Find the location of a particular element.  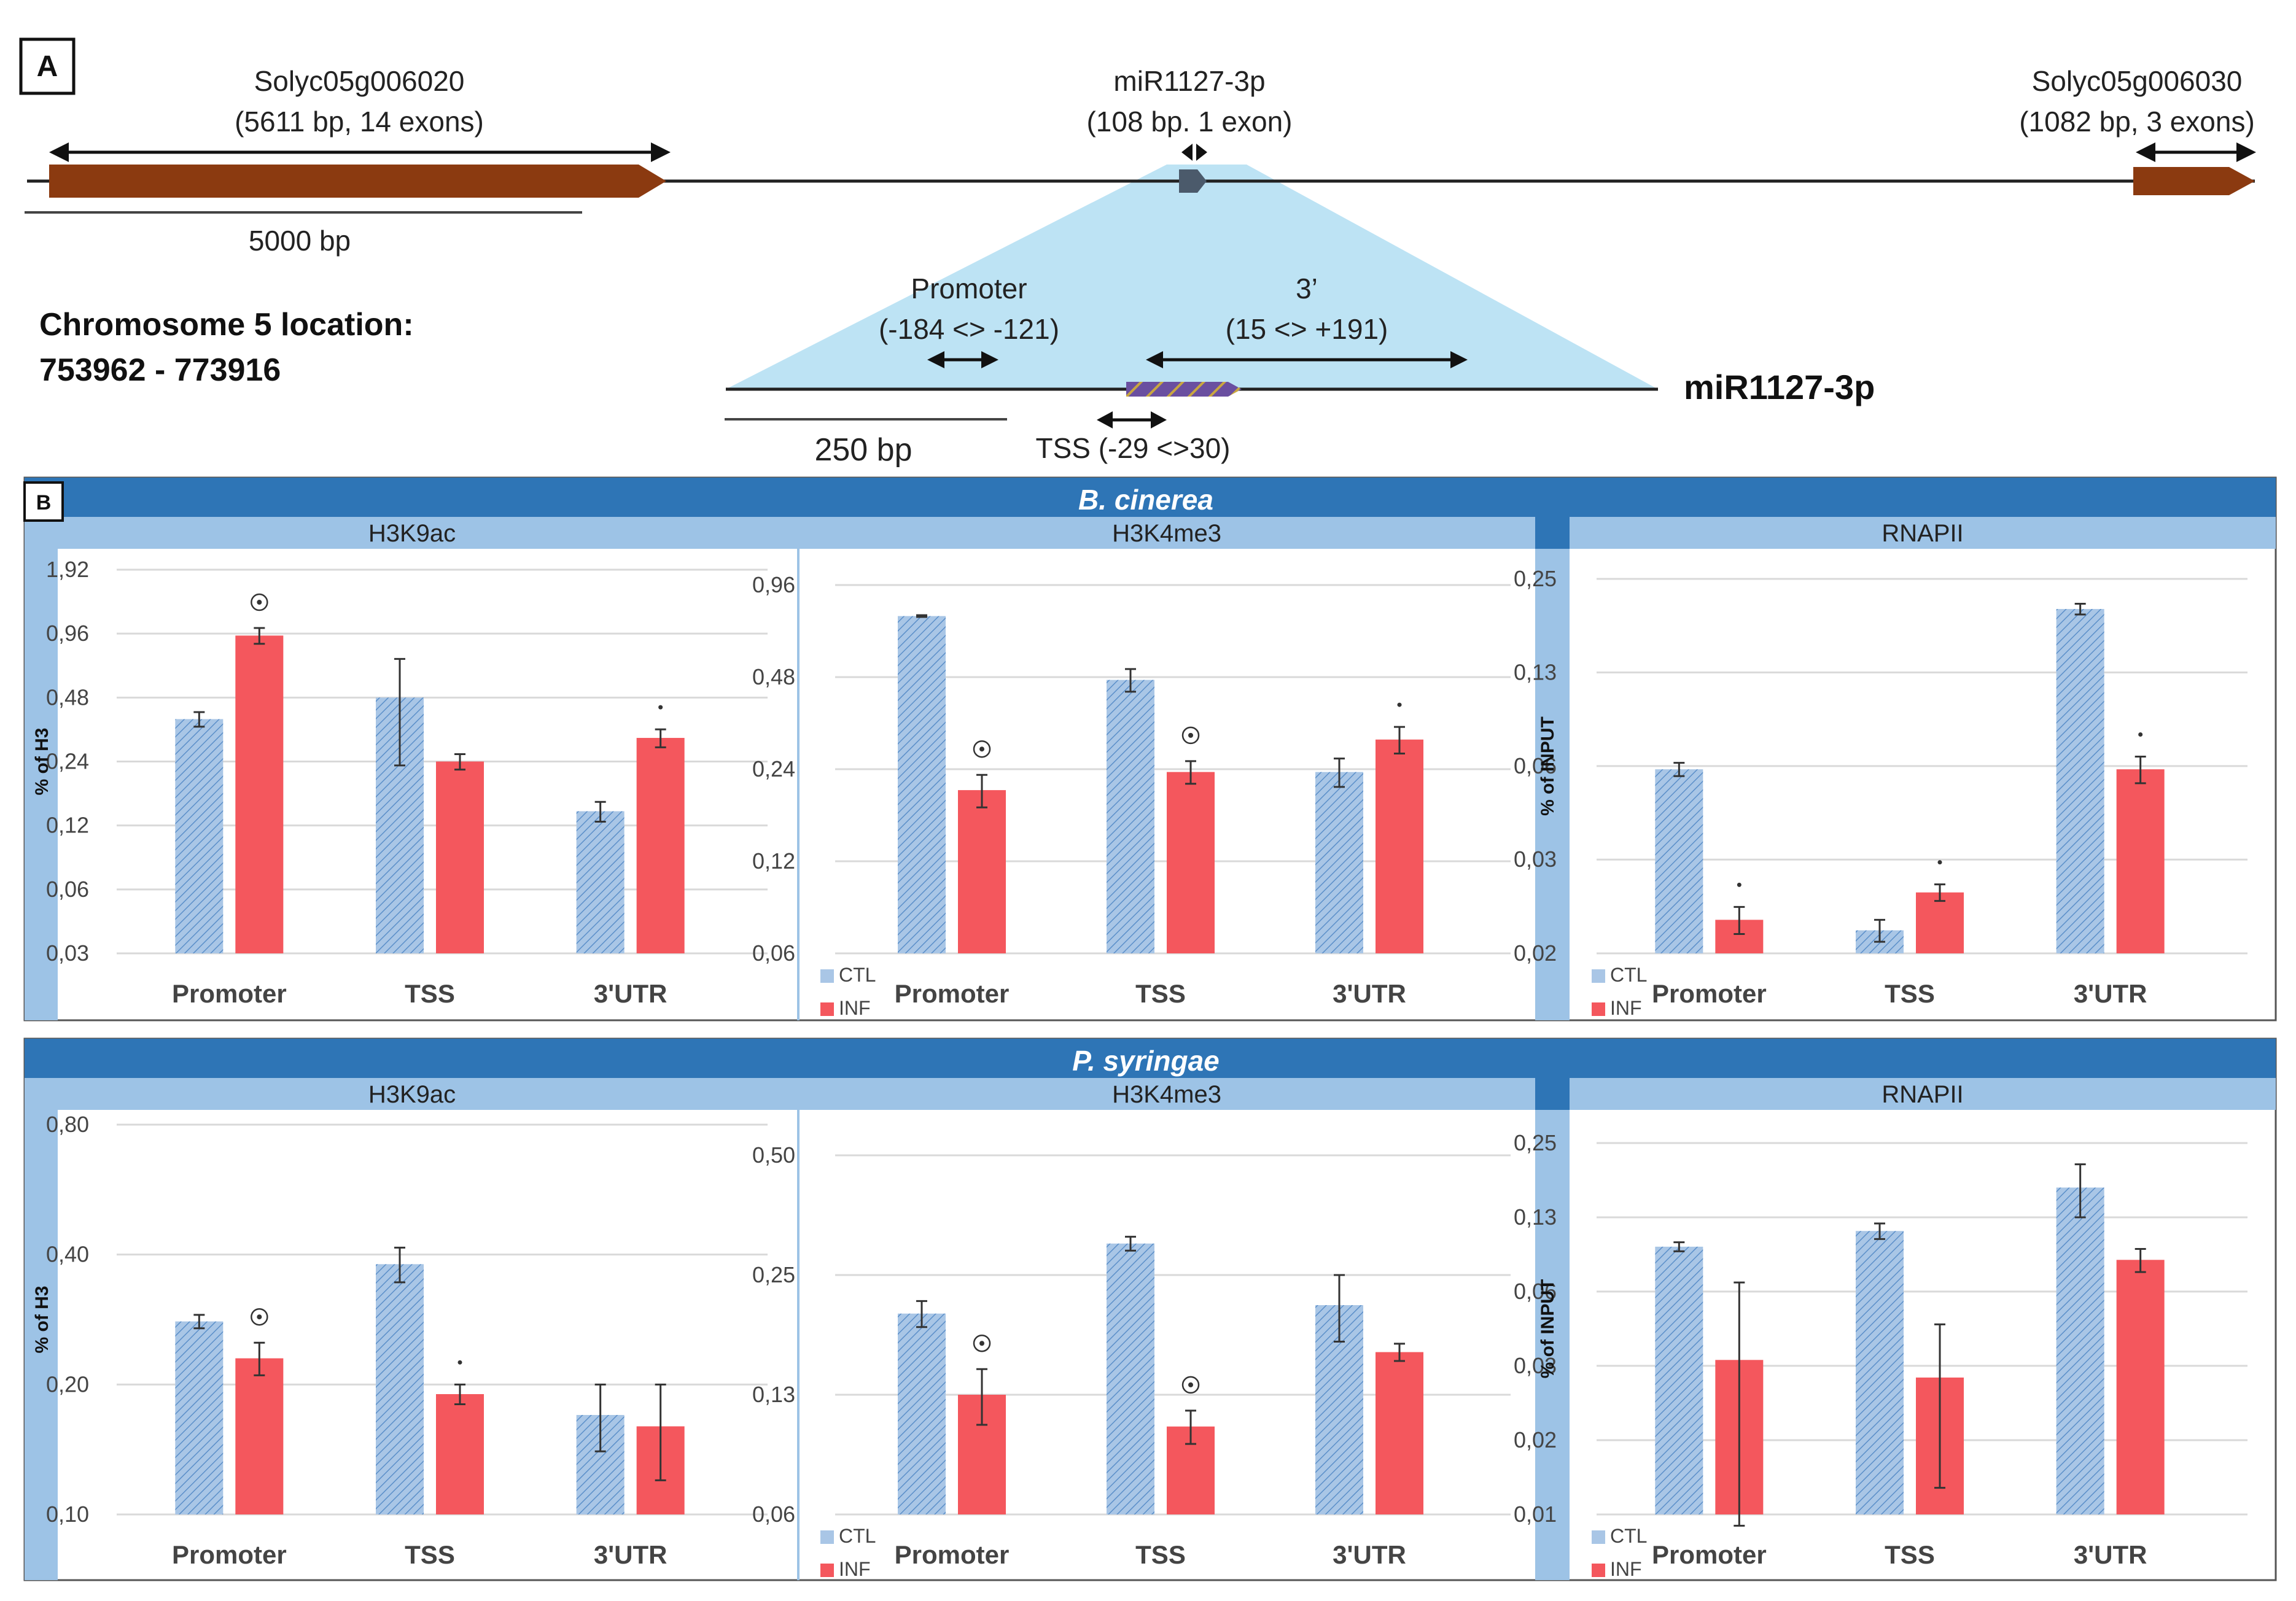

pathogen-header-band is located at coordinates (1150, 1058).